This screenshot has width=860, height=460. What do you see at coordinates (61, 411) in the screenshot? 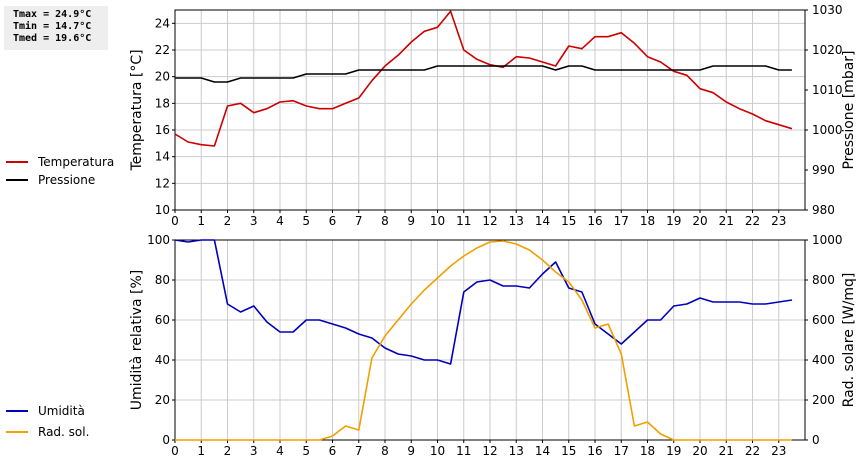
I see `legend-label-humidity: Umidità` at bounding box center [61, 411].